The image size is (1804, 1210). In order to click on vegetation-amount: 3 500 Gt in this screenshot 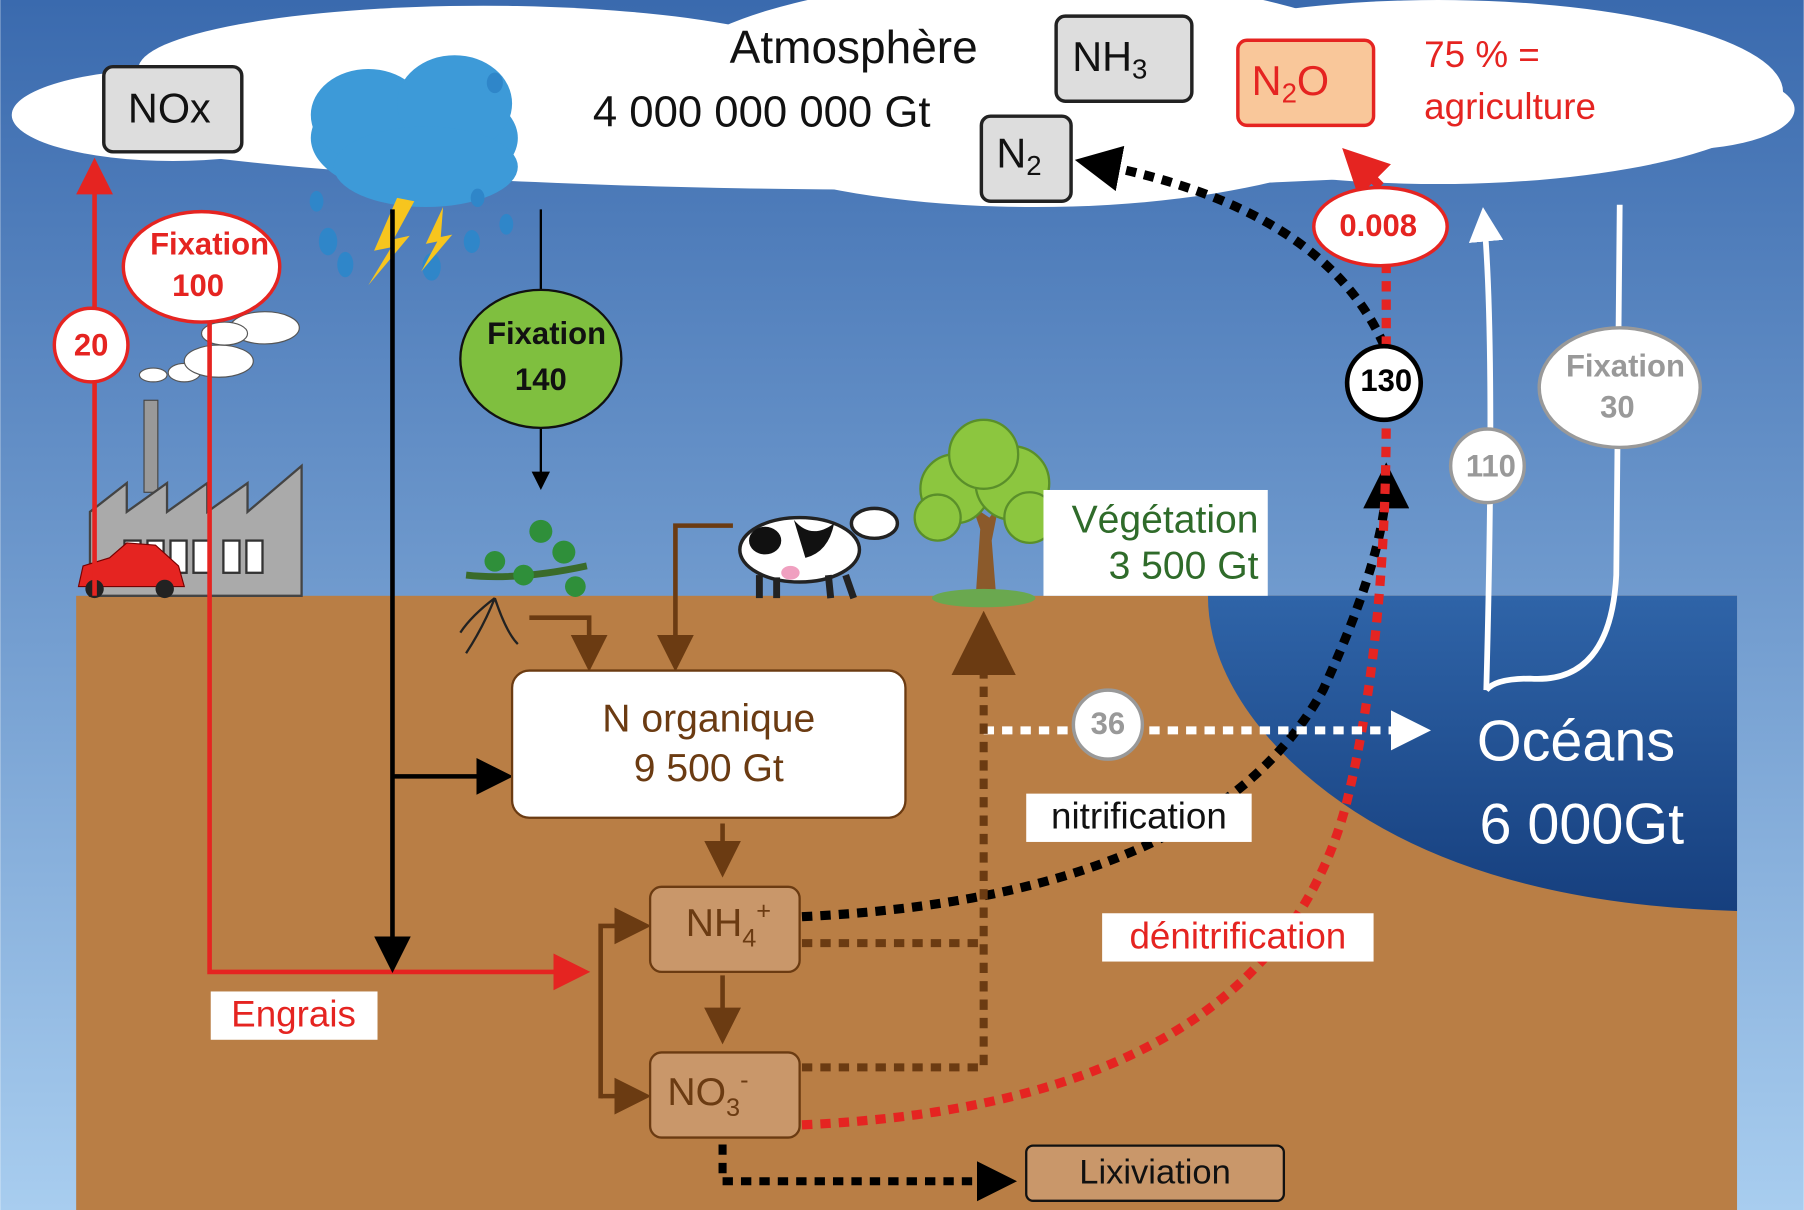, I will do `click(1184, 566)`.